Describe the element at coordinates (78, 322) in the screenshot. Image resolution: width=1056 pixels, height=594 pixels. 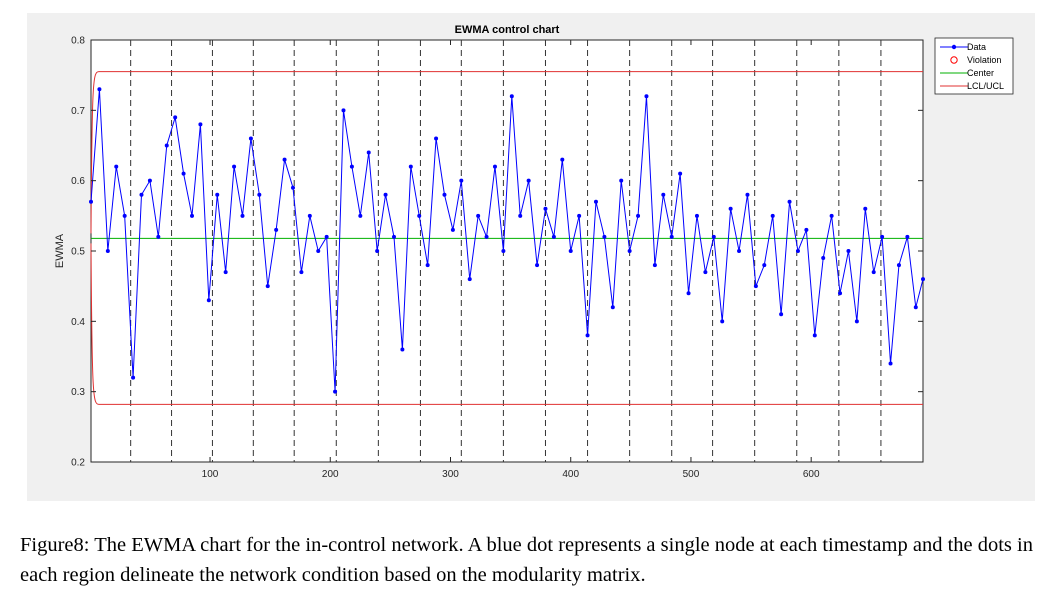
I see `y-tick-label: 0.4` at that location.